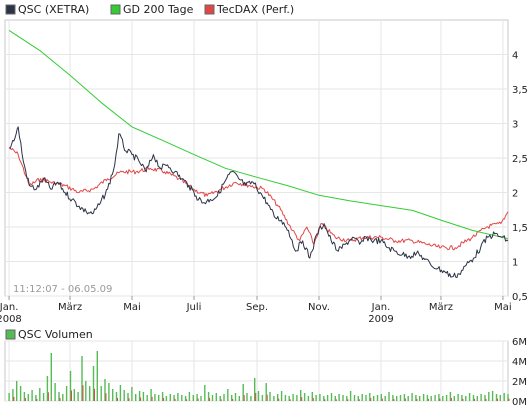 The height and width of the screenshot is (412, 532). I want to click on volume-y-tick-label: 0M, so click(519, 402).